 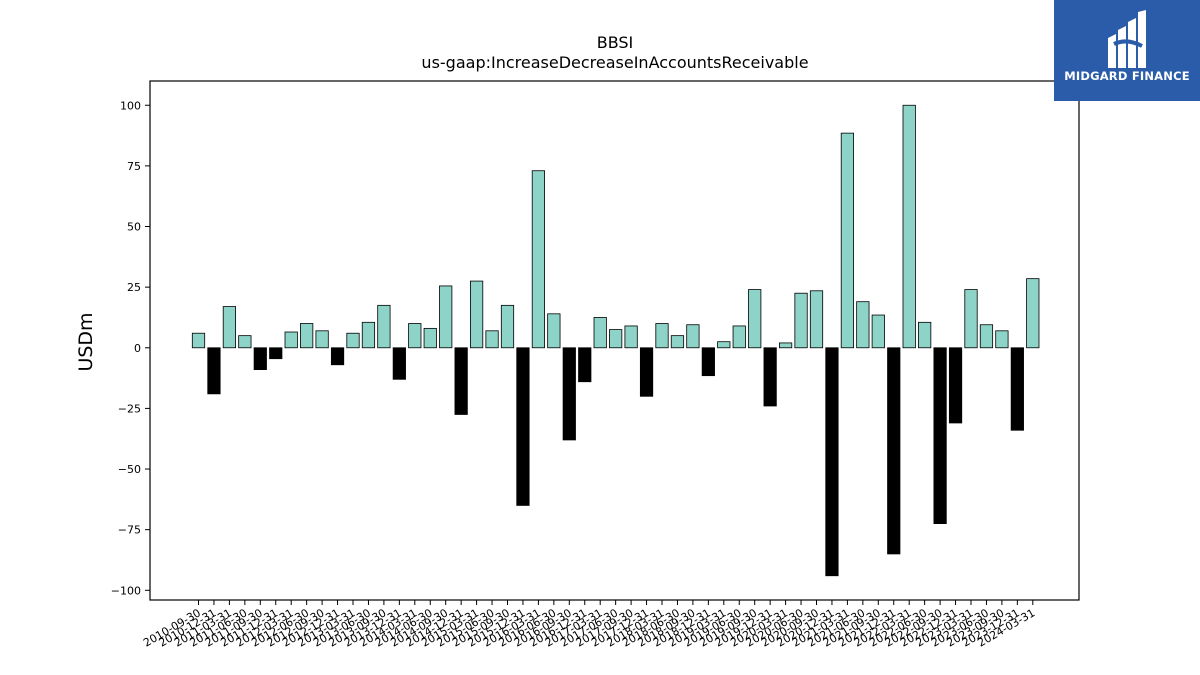 What do you see at coordinates (86, 341) in the screenshot?
I see `y-axis-label: USDm` at bounding box center [86, 341].